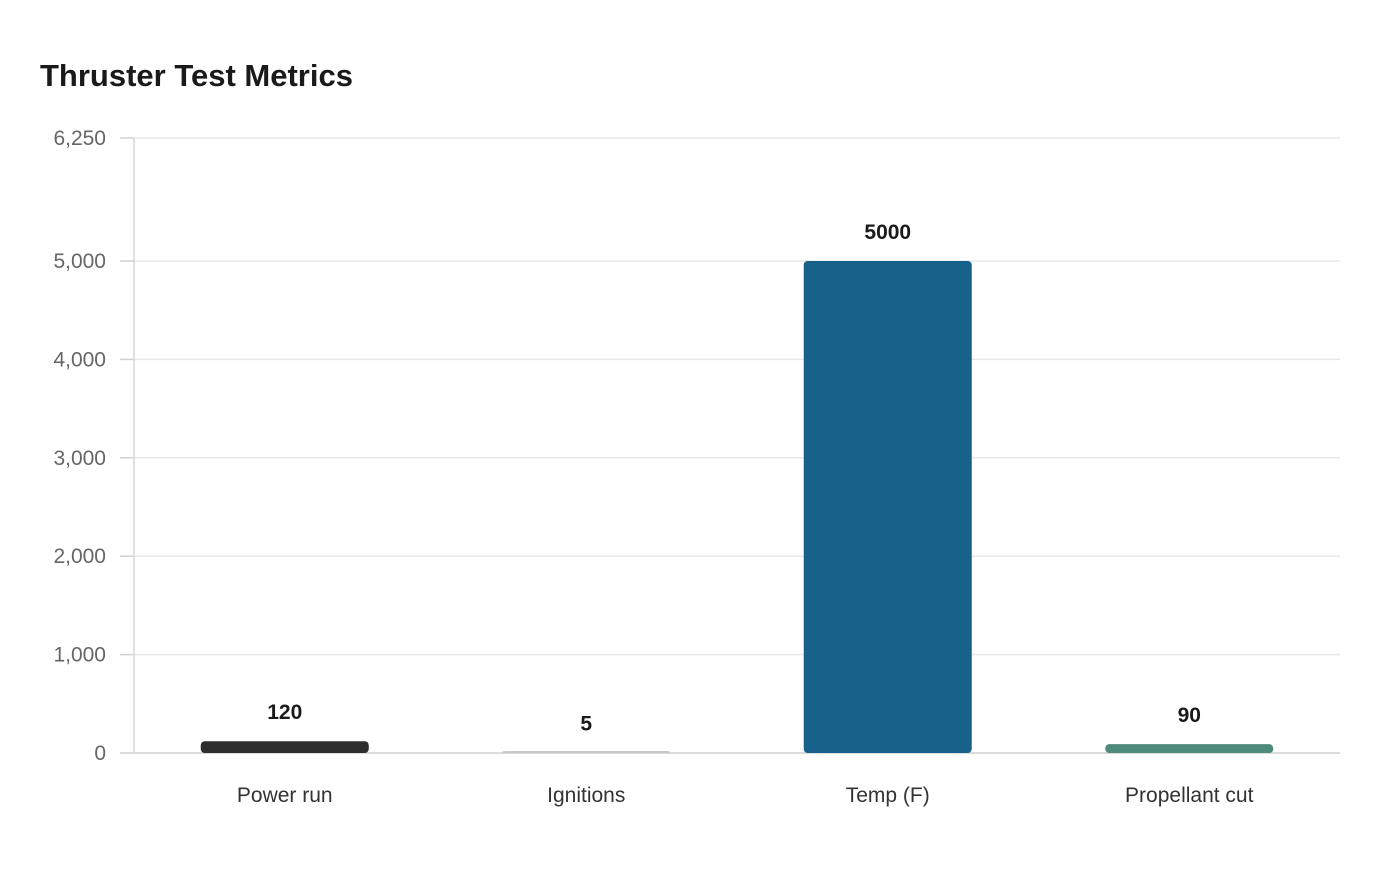  What do you see at coordinates (100, 753) in the screenshot?
I see `y-tick-label: 0` at bounding box center [100, 753].